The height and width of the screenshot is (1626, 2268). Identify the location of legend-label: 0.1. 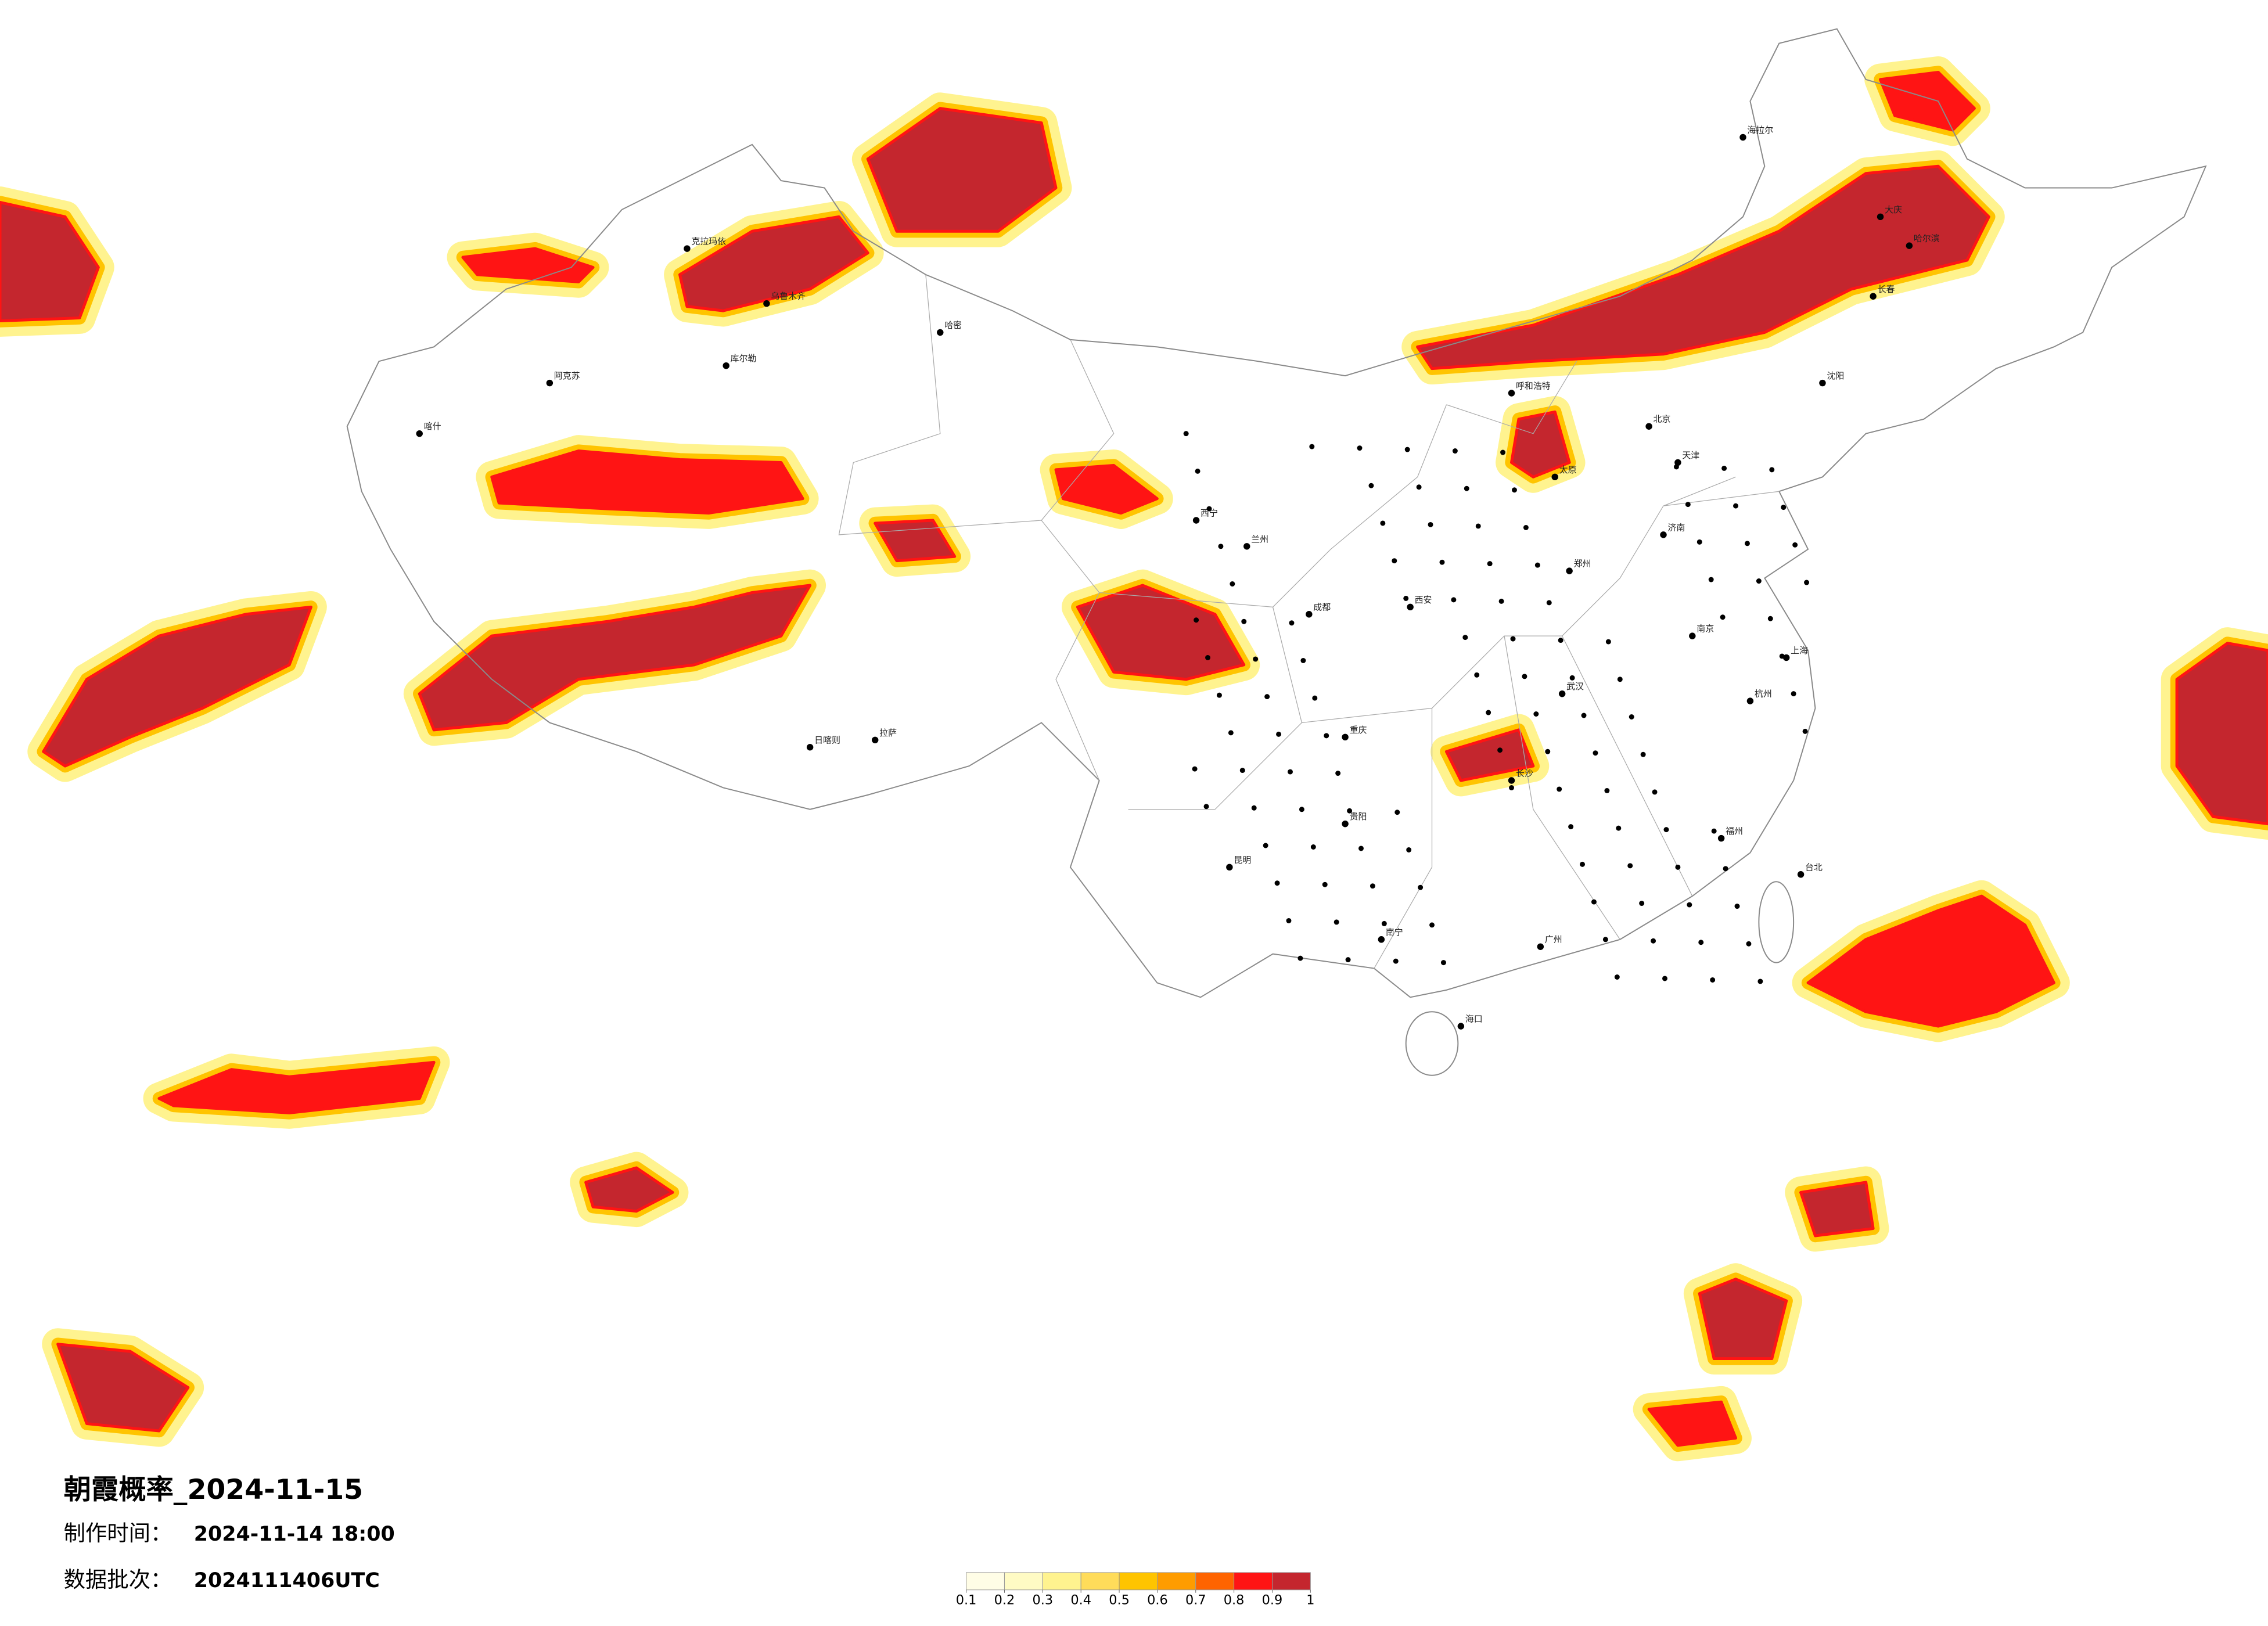
(966, 1600).